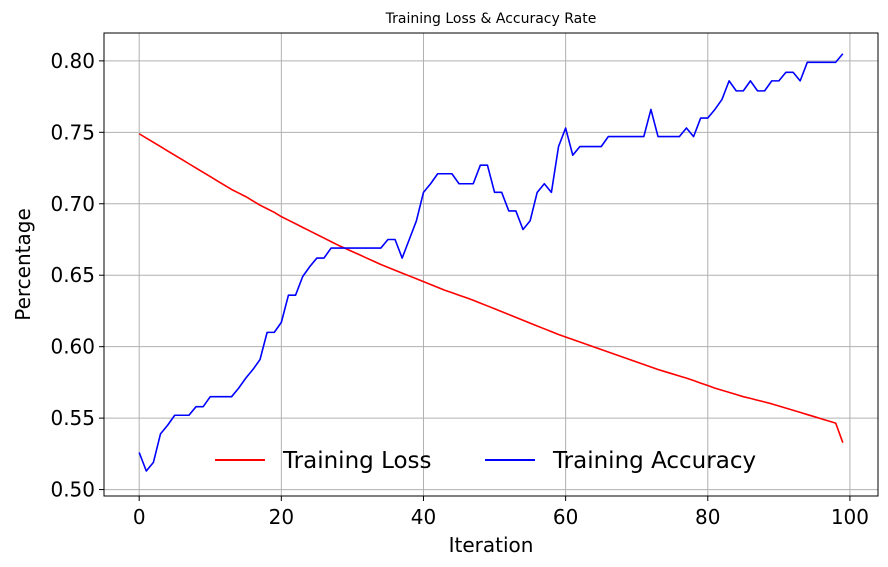  I want to click on legend-label: Training Loss, so click(357, 461).